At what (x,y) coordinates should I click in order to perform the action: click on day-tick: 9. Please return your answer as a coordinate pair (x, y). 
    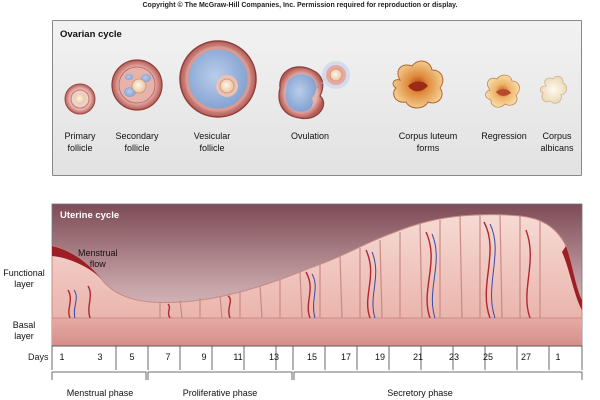
    Looking at the image, I should click on (204, 357).